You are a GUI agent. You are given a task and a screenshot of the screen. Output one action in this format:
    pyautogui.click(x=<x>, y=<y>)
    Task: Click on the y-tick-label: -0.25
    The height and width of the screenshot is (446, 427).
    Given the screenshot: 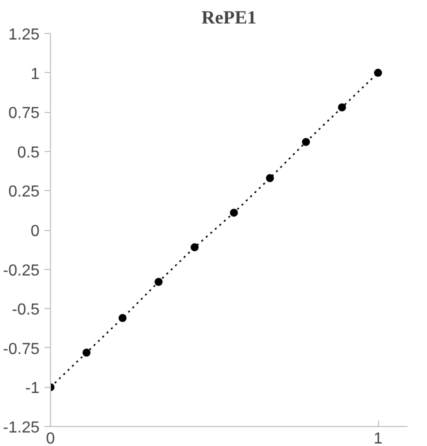 What is the action you would take?
    pyautogui.click(x=21, y=271)
    